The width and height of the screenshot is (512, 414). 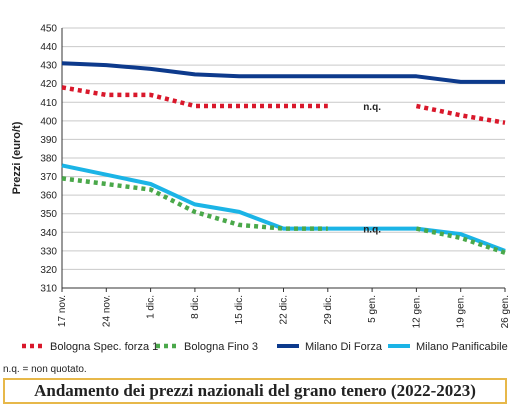 What do you see at coordinates (48, 270) in the screenshot?
I see `y-tick-label: 320` at bounding box center [48, 270].